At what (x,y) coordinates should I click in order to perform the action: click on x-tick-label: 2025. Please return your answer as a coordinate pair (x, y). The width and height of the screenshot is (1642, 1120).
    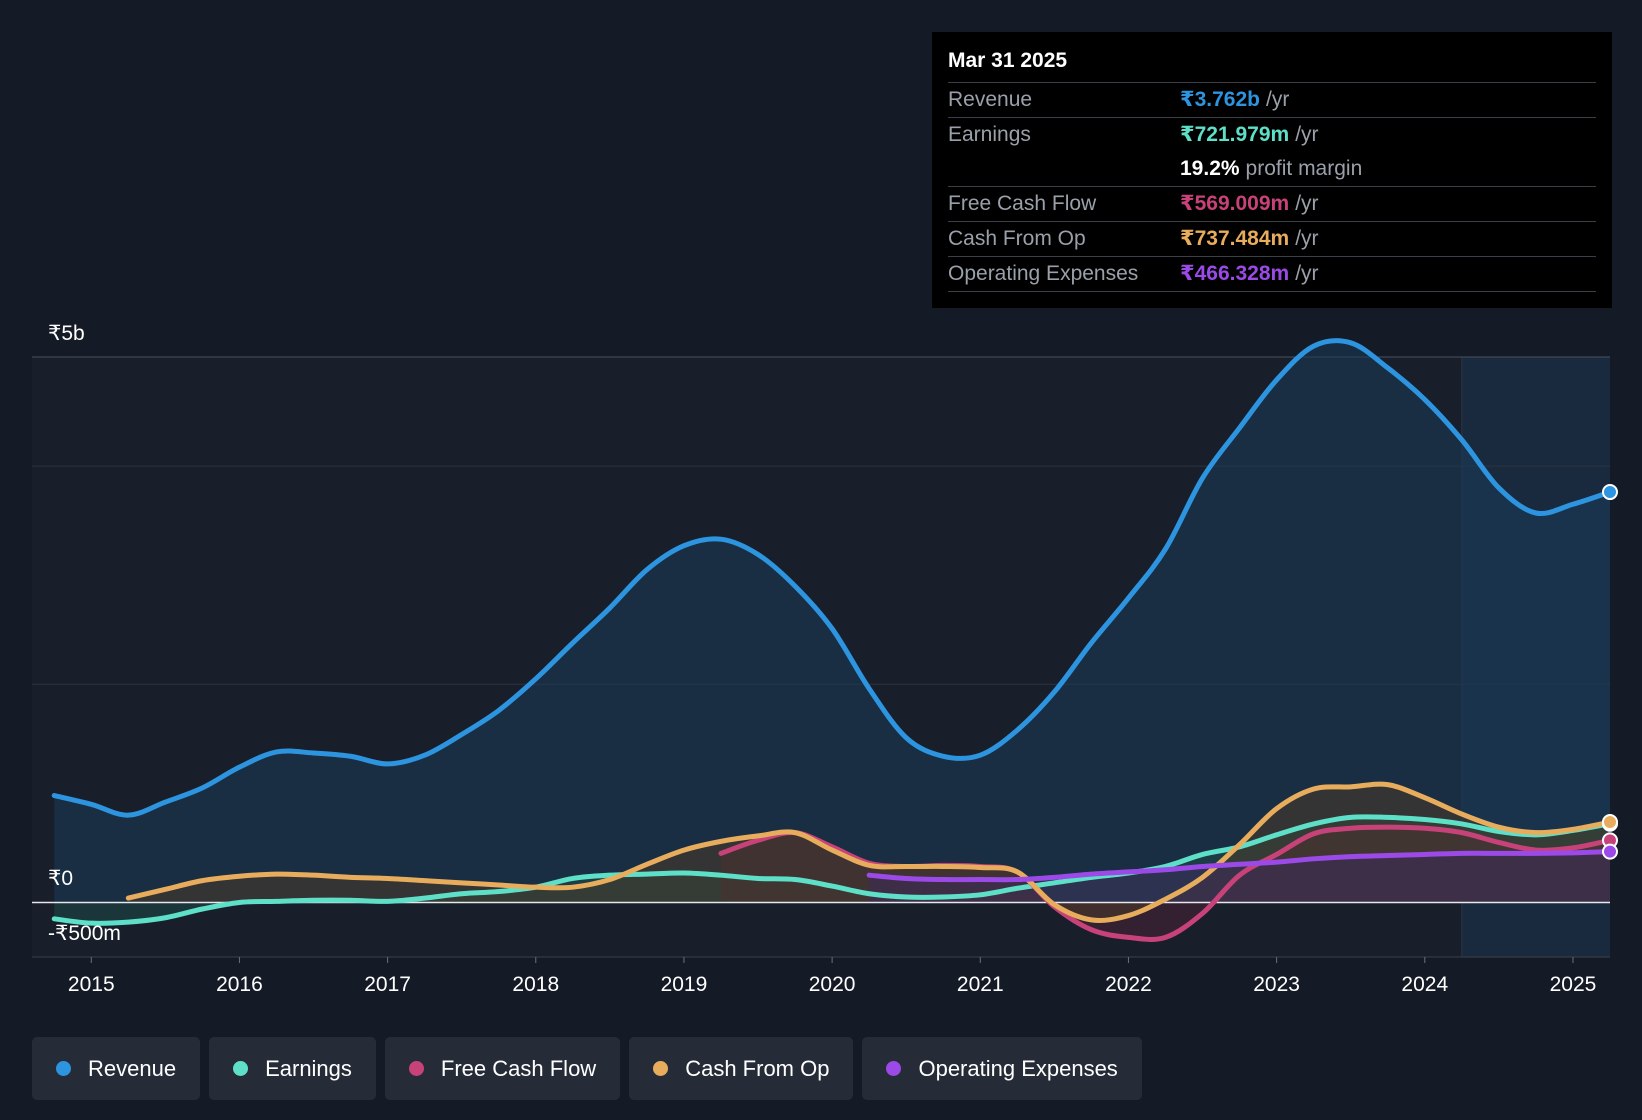
    Looking at the image, I should click on (1573, 984).